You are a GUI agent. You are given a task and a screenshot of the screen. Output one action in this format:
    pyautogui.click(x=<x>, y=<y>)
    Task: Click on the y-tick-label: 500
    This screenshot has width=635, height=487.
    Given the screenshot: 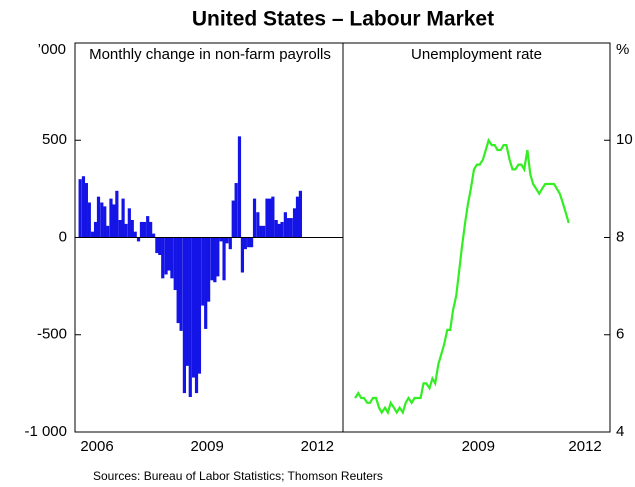 What is the action you would take?
    pyautogui.click(x=54, y=139)
    